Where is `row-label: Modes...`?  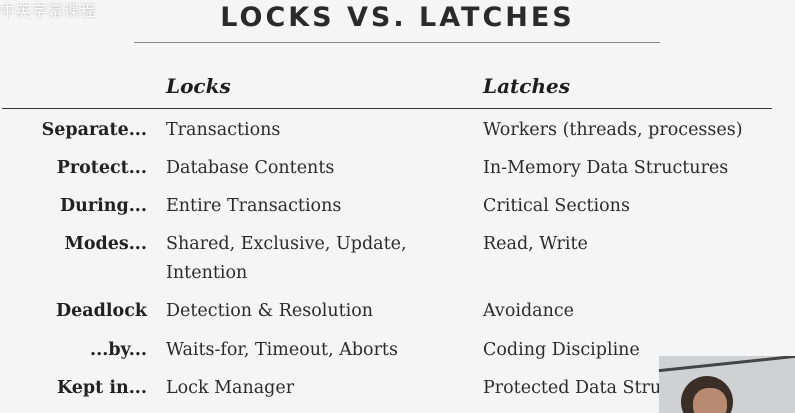
row-label: Modes... is located at coordinates (105, 244).